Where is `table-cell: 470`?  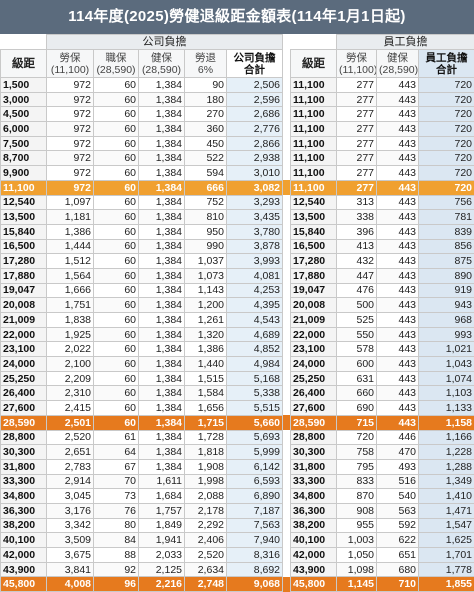 table-cell: 470 is located at coordinates (398, 452).